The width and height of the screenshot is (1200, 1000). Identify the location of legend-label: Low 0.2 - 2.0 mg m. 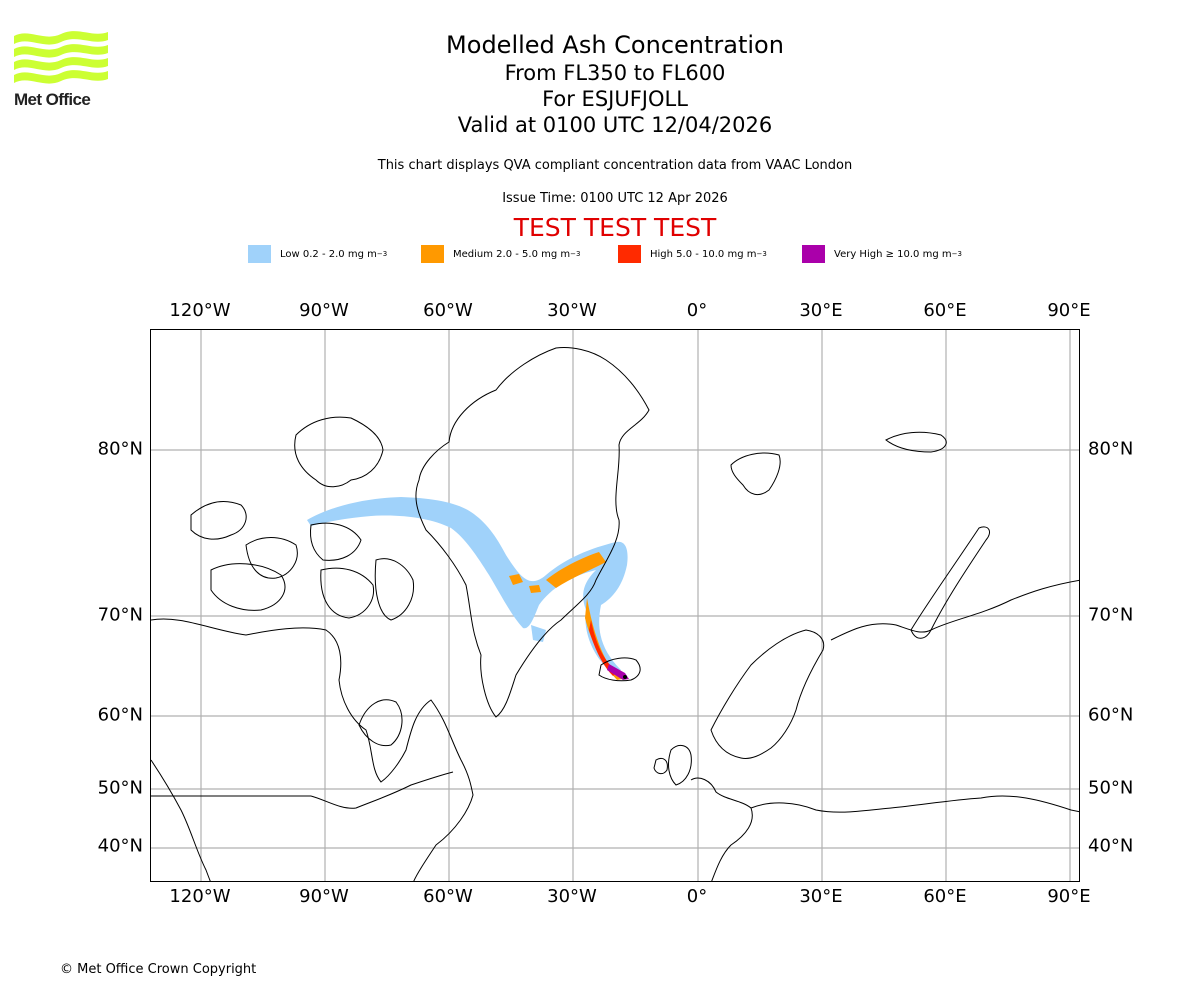
(328, 254).